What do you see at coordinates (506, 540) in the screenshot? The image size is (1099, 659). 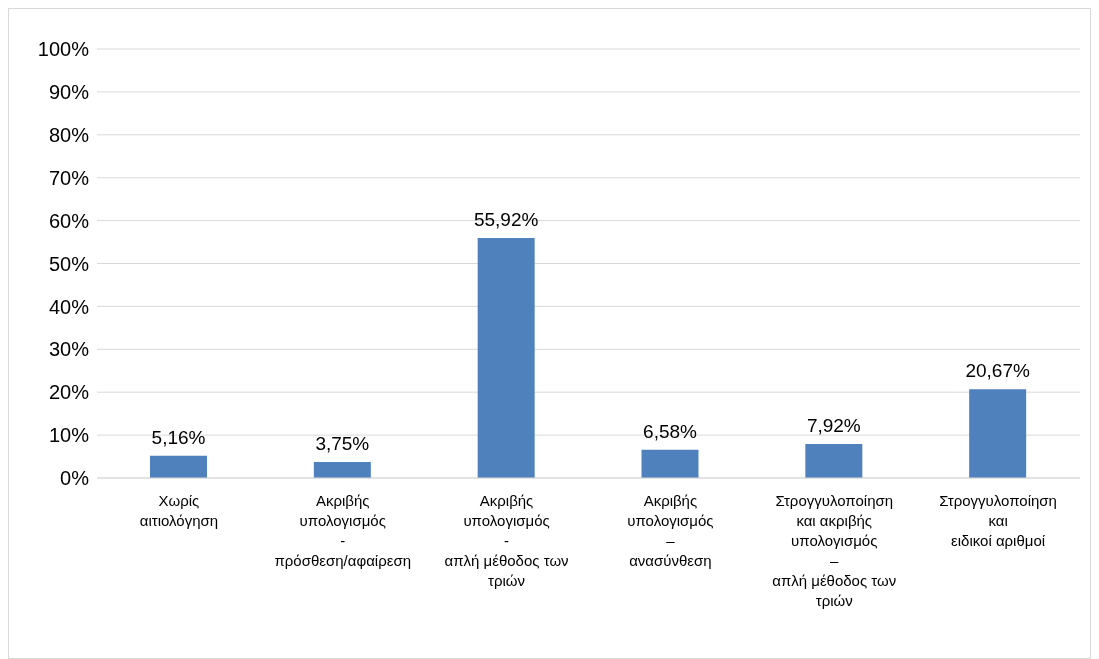 I see `x-tick-label: Ακριβής υπολογισμός - απλή μέθοδος των τριών` at bounding box center [506, 540].